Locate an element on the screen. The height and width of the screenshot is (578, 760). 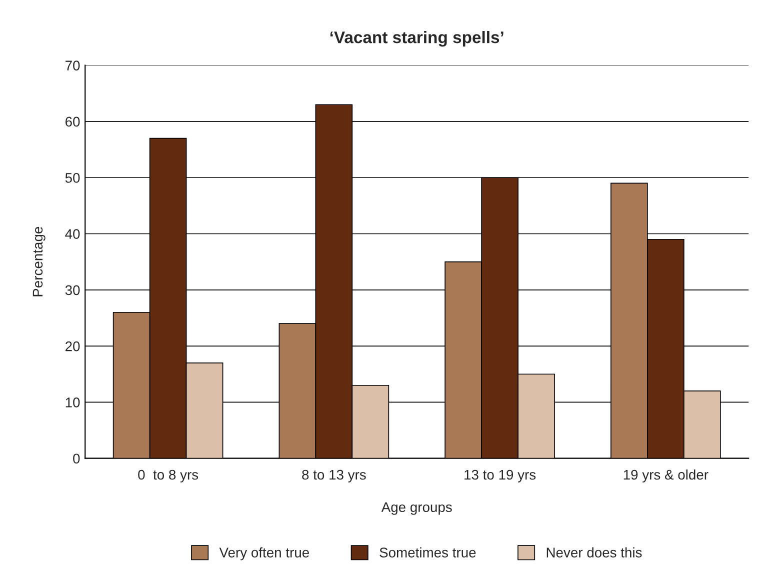
y-tick-label: 50 is located at coordinates (72, 177).